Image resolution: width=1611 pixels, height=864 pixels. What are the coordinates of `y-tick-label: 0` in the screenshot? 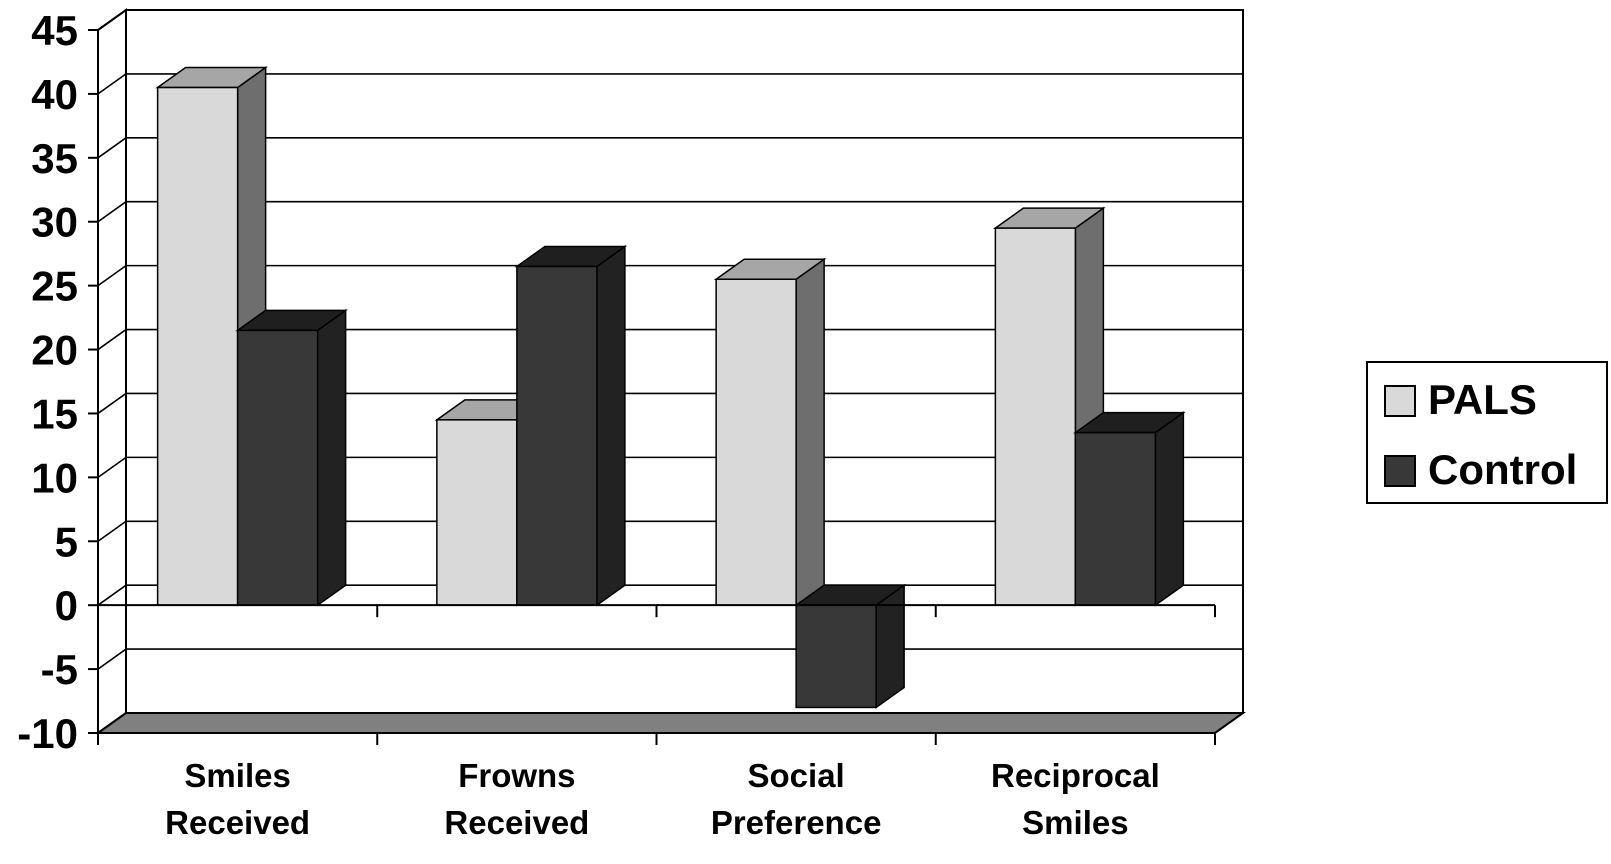 It's located at (66, 605).